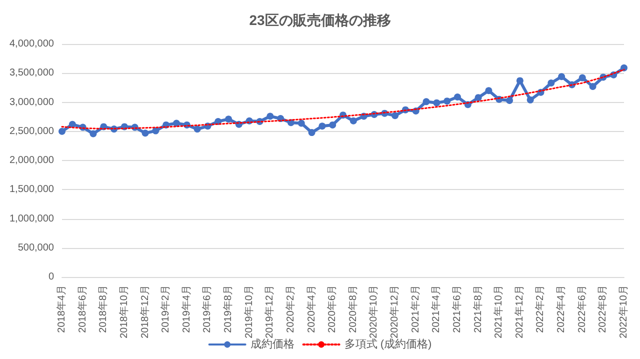 This screenshot has height=359, width=640. What do you see at coordinates (32, 160) in the screenshot?
I see `y-tick-label: 2,000,000` at bounding box center [32, 160].